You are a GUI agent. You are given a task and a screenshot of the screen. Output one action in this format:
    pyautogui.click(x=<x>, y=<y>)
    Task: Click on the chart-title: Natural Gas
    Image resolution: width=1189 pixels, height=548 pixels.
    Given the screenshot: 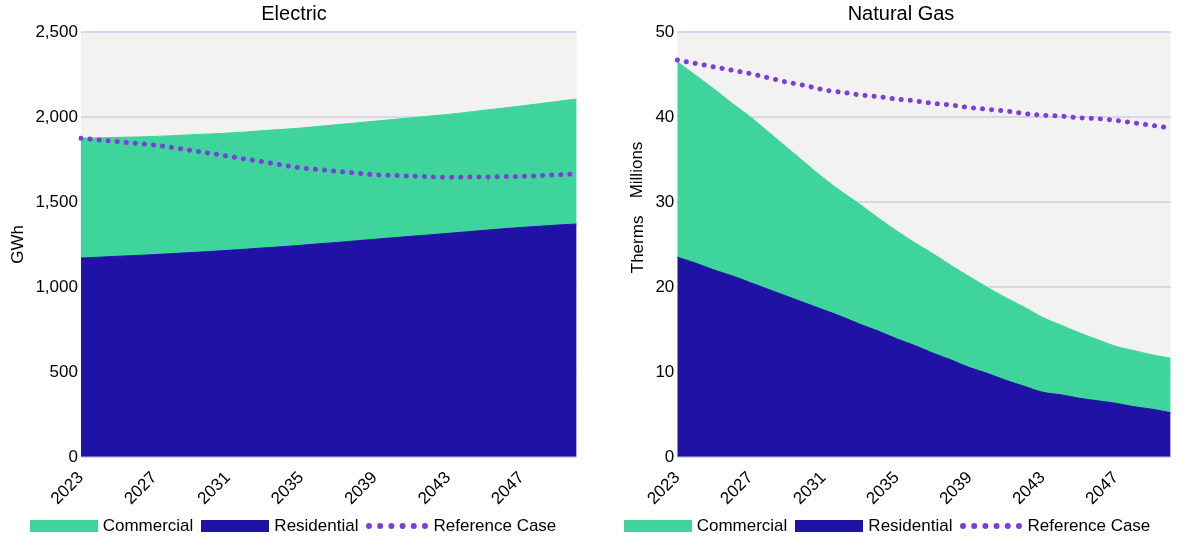 What is the action you would take?
    pyautogui.click(x=901, y=12)
    